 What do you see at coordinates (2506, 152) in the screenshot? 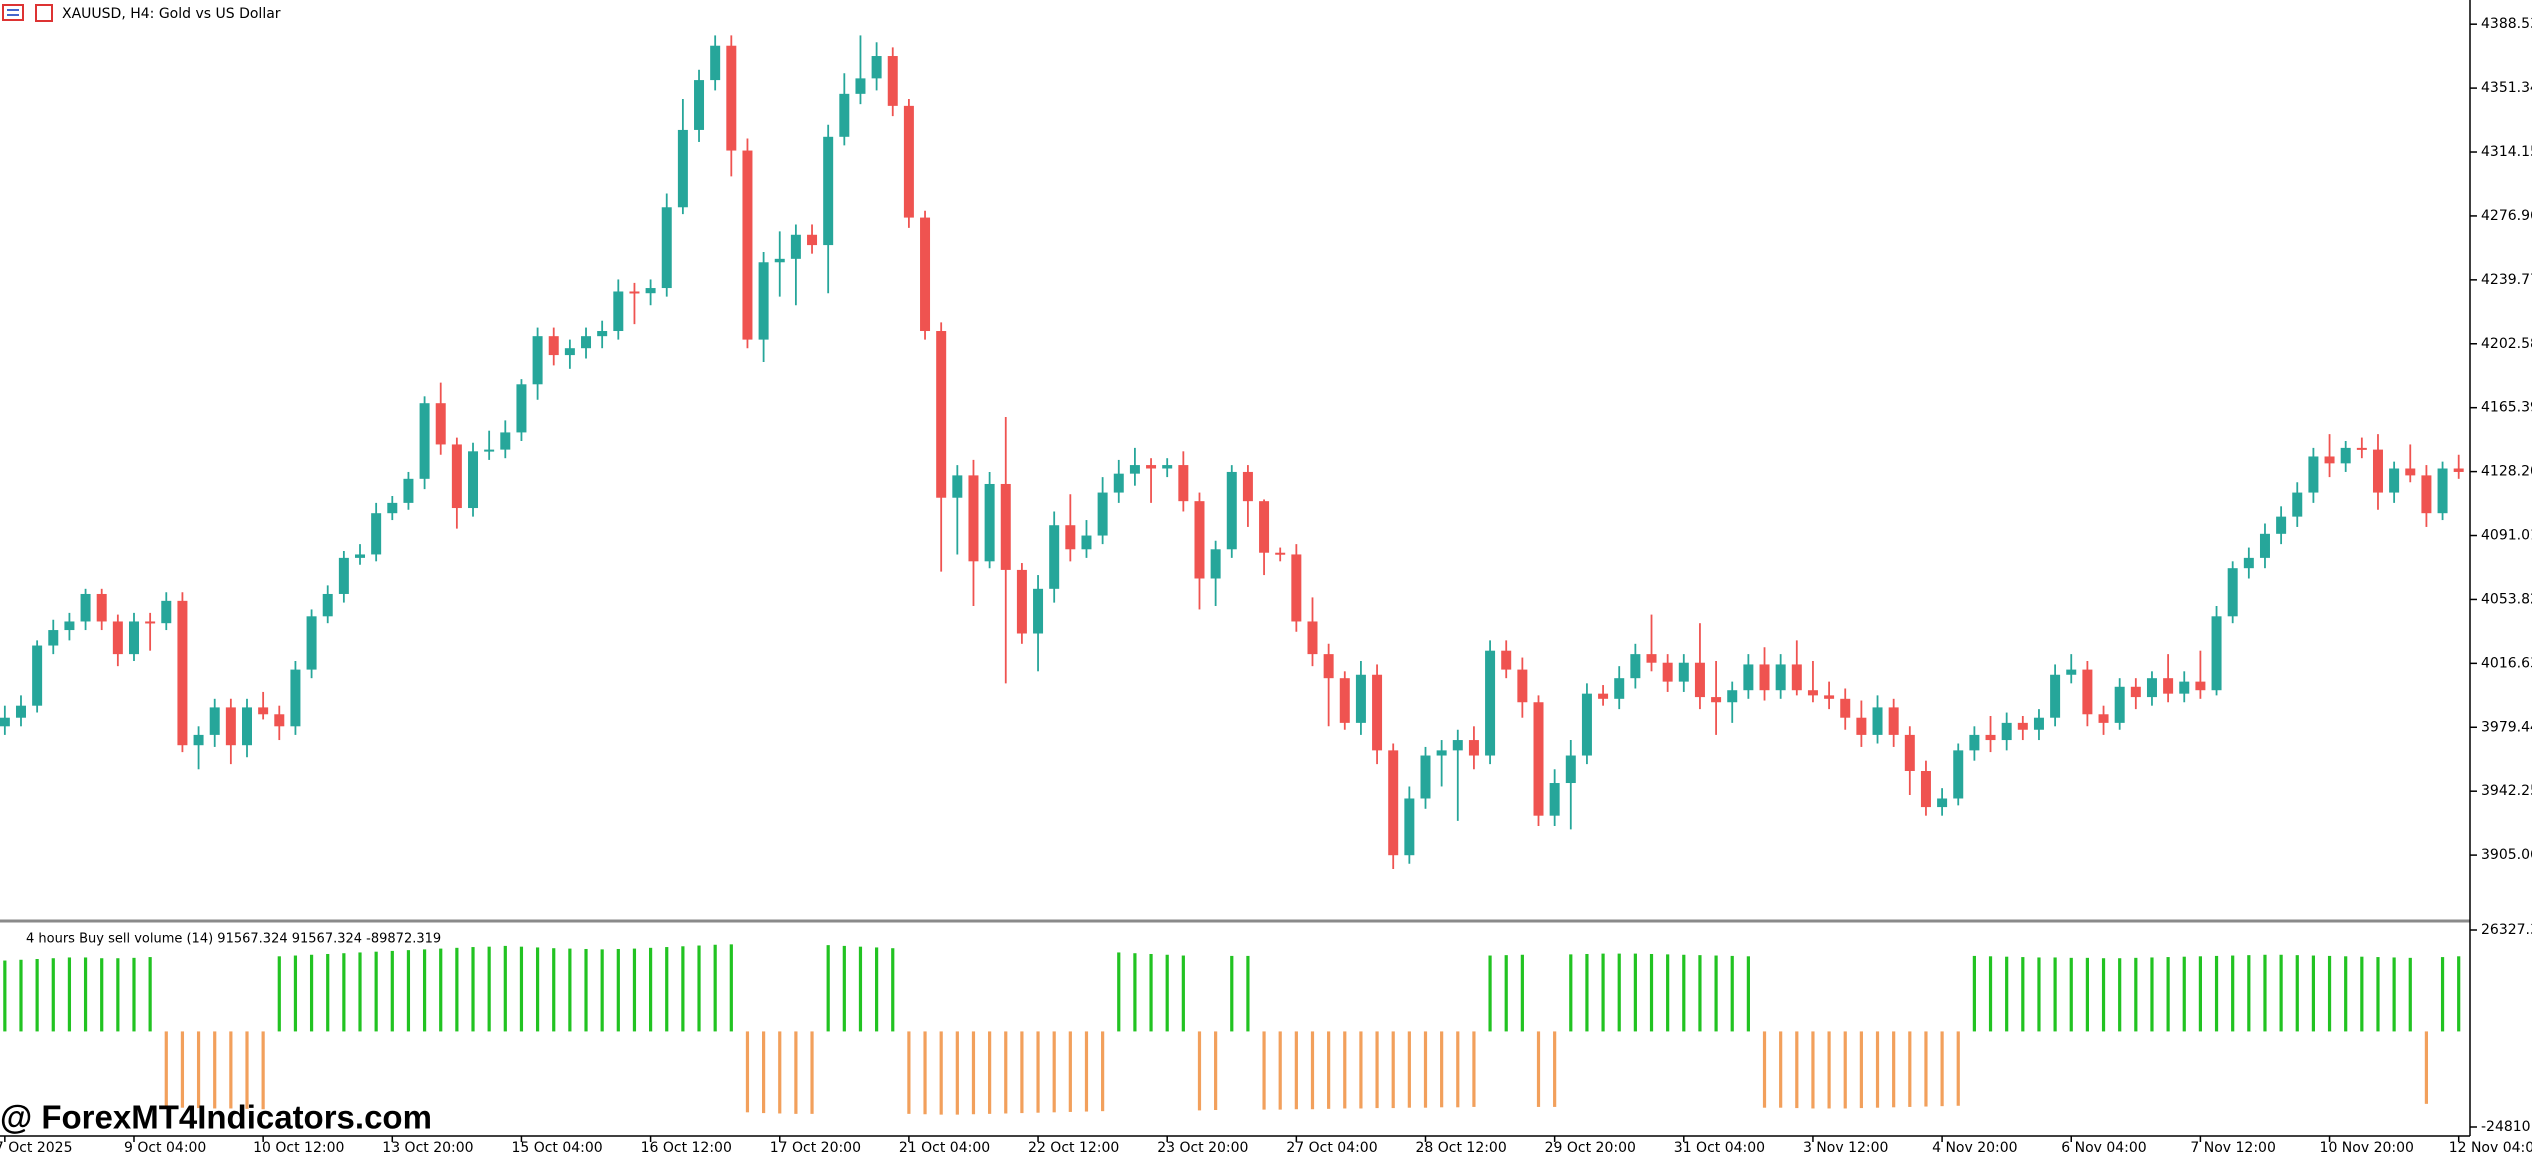
I see `y-tick-label: 4314.15` at bounding box center [2506, 152].